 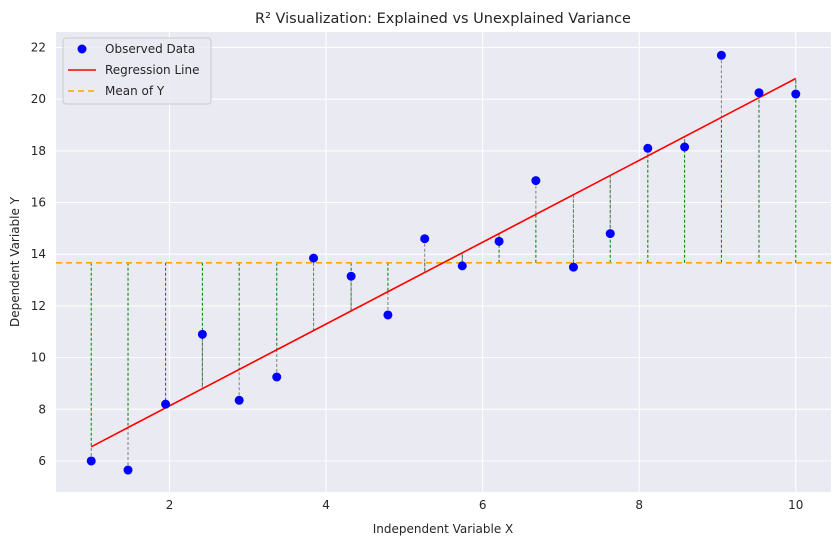 I want to click on y-tick-label: 18, so click(x=38, y=151).